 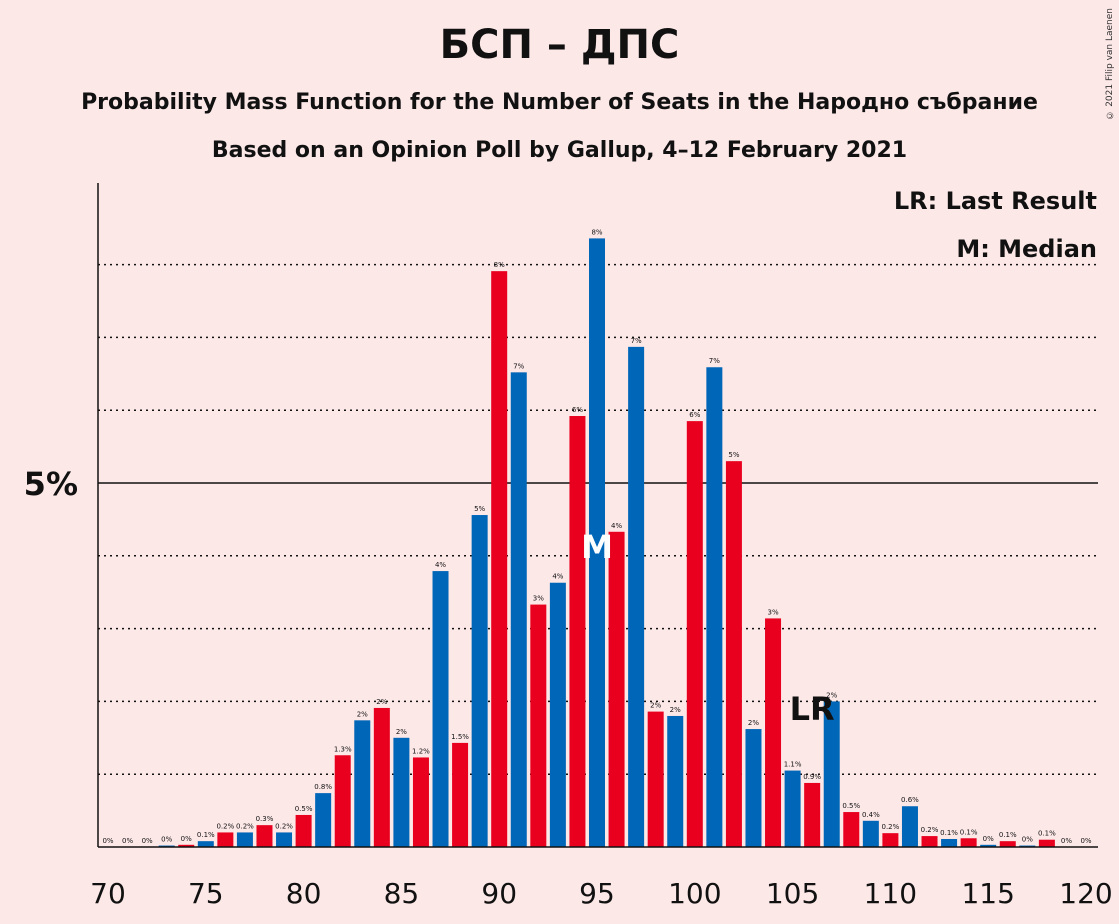 I want to click on data-label: 0.8%, so click(x=323, y=787).